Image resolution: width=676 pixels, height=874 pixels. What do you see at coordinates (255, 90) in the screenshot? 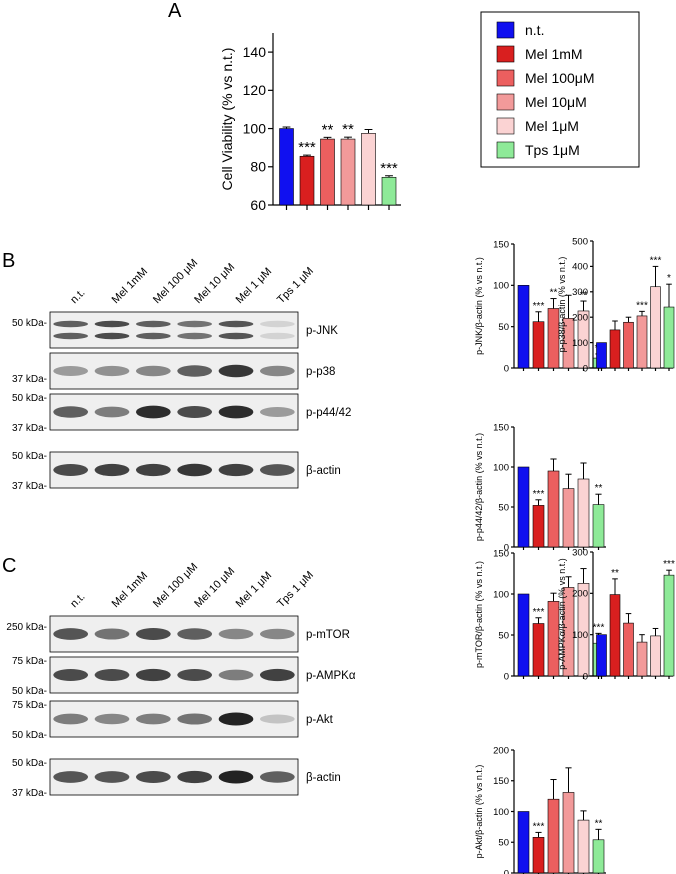
I see `y-tick-label: 120` at bounding box center [255, 90].